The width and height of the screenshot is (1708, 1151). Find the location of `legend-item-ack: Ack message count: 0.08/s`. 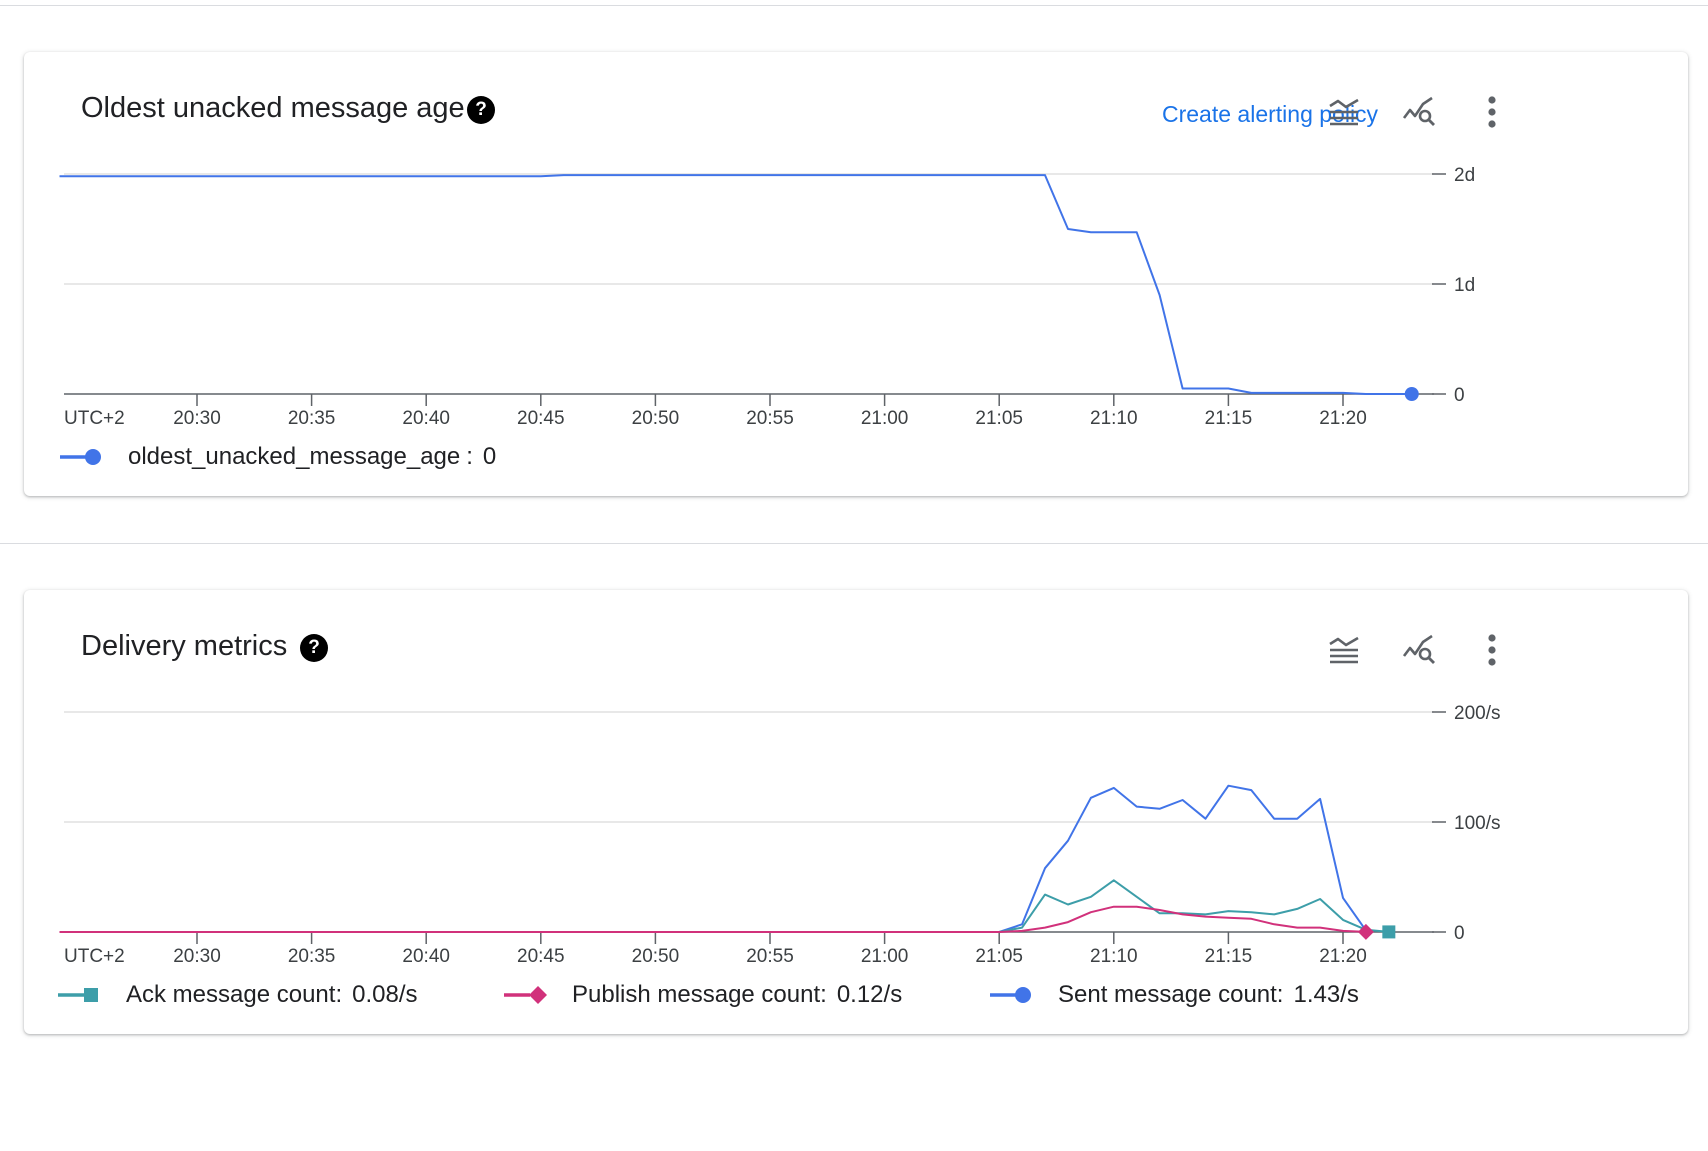

legend-item-ack: Ack message count: 0.08/s is located at coordinates (238, 995).